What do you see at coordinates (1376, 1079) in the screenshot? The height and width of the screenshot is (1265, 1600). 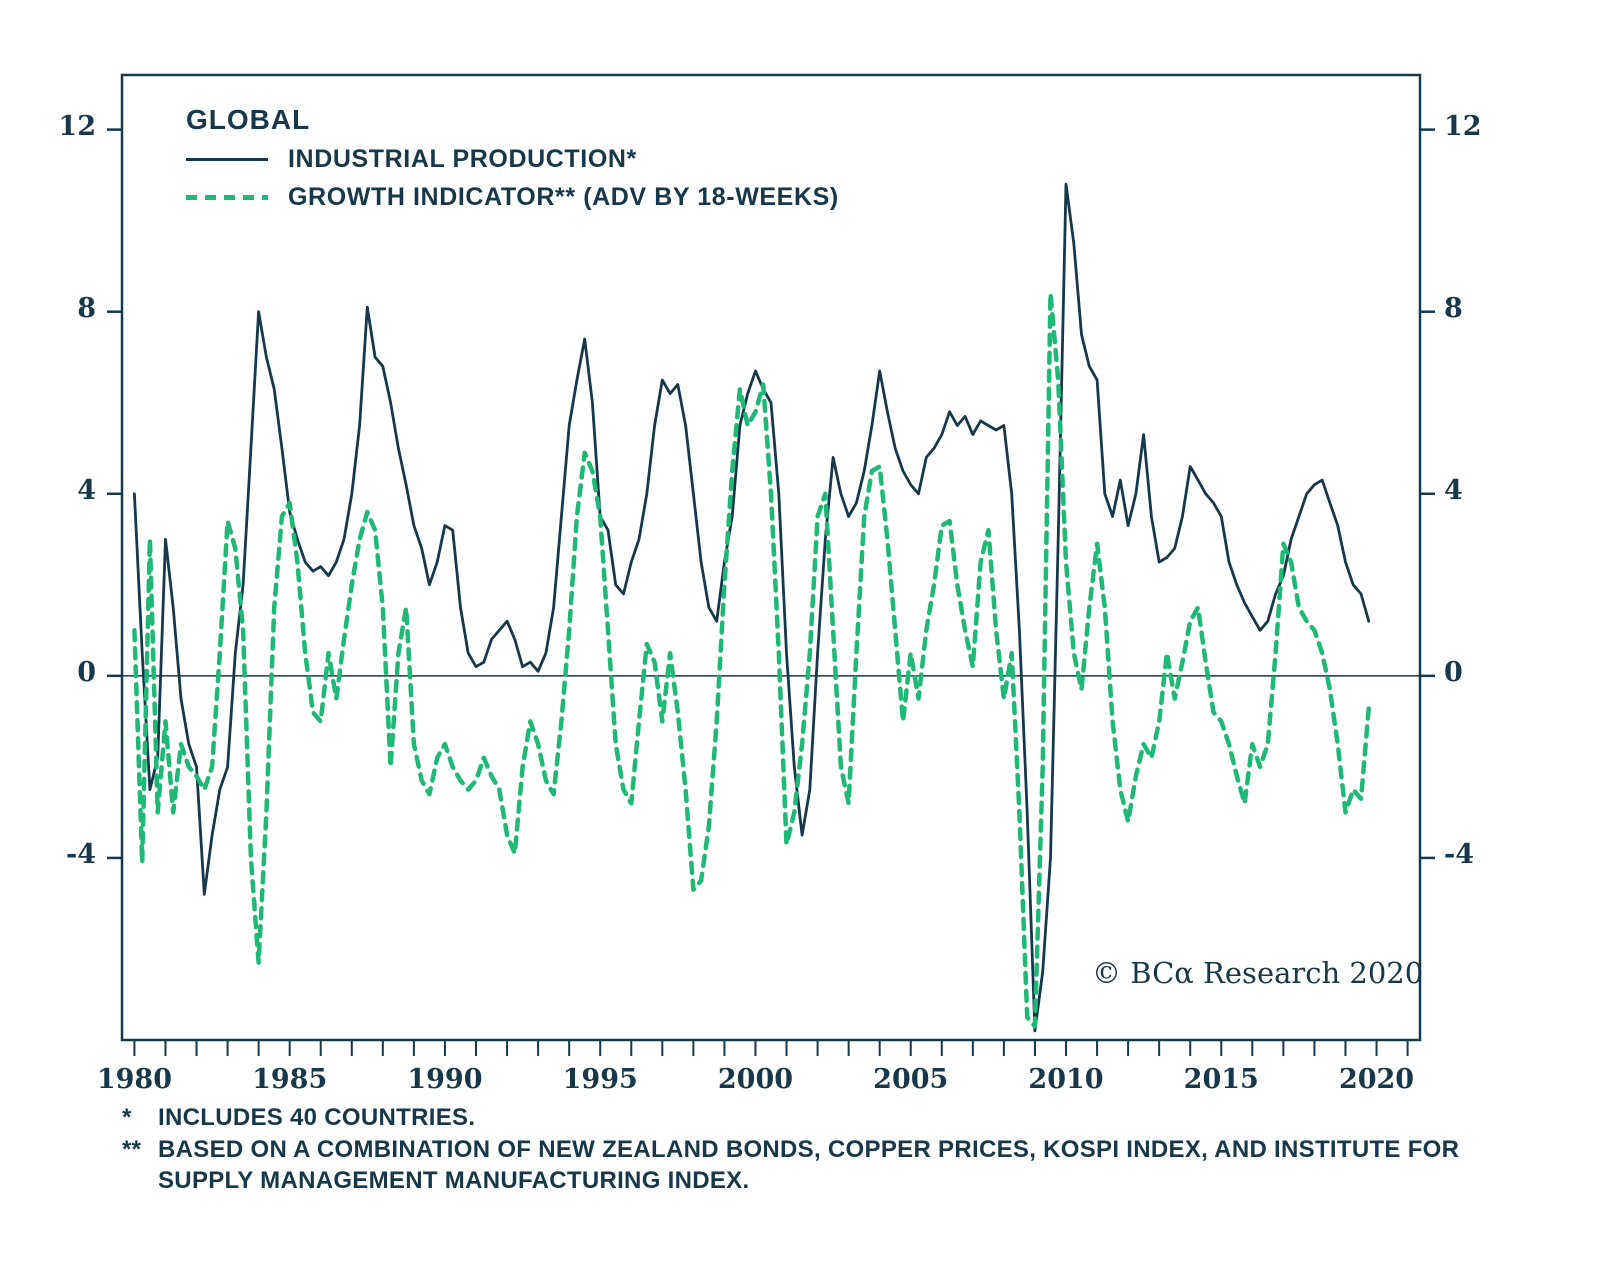 I see `x-axis-tick-label: 2020` at bounding box center [1376, 1079].